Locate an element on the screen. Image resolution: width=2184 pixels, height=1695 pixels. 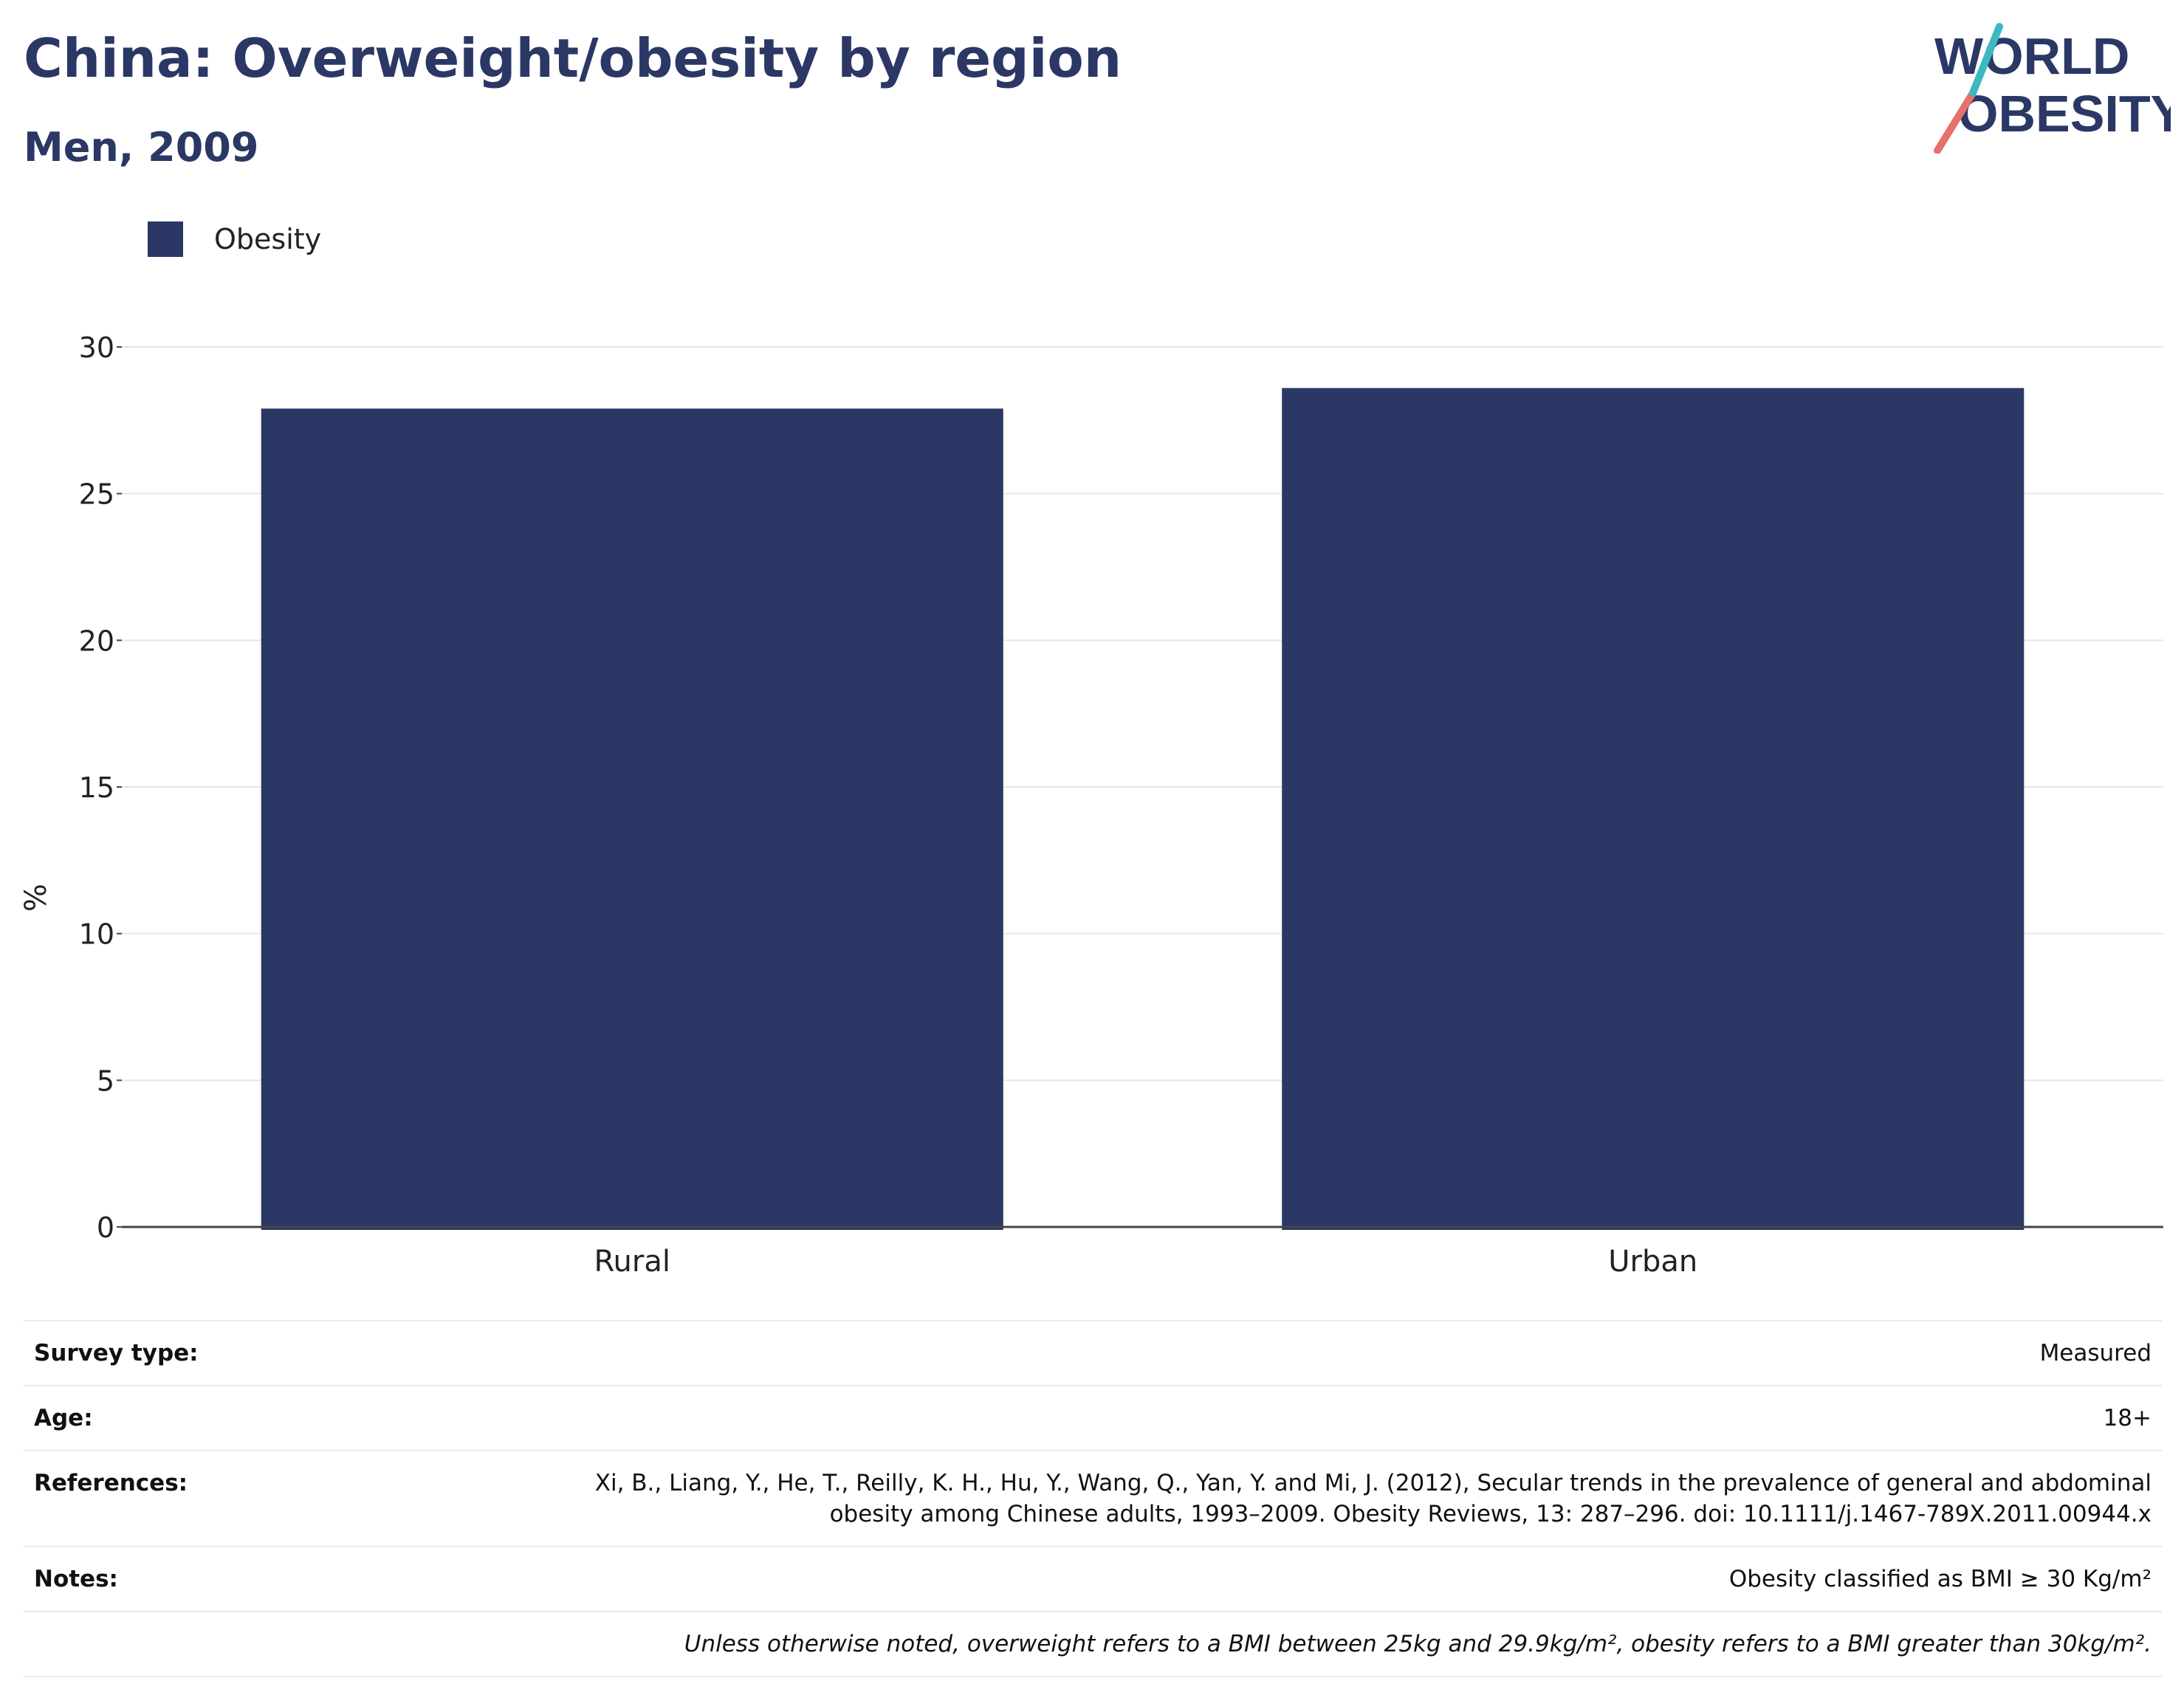
notes-label: Notes: is located at coordinates (76, 1579).